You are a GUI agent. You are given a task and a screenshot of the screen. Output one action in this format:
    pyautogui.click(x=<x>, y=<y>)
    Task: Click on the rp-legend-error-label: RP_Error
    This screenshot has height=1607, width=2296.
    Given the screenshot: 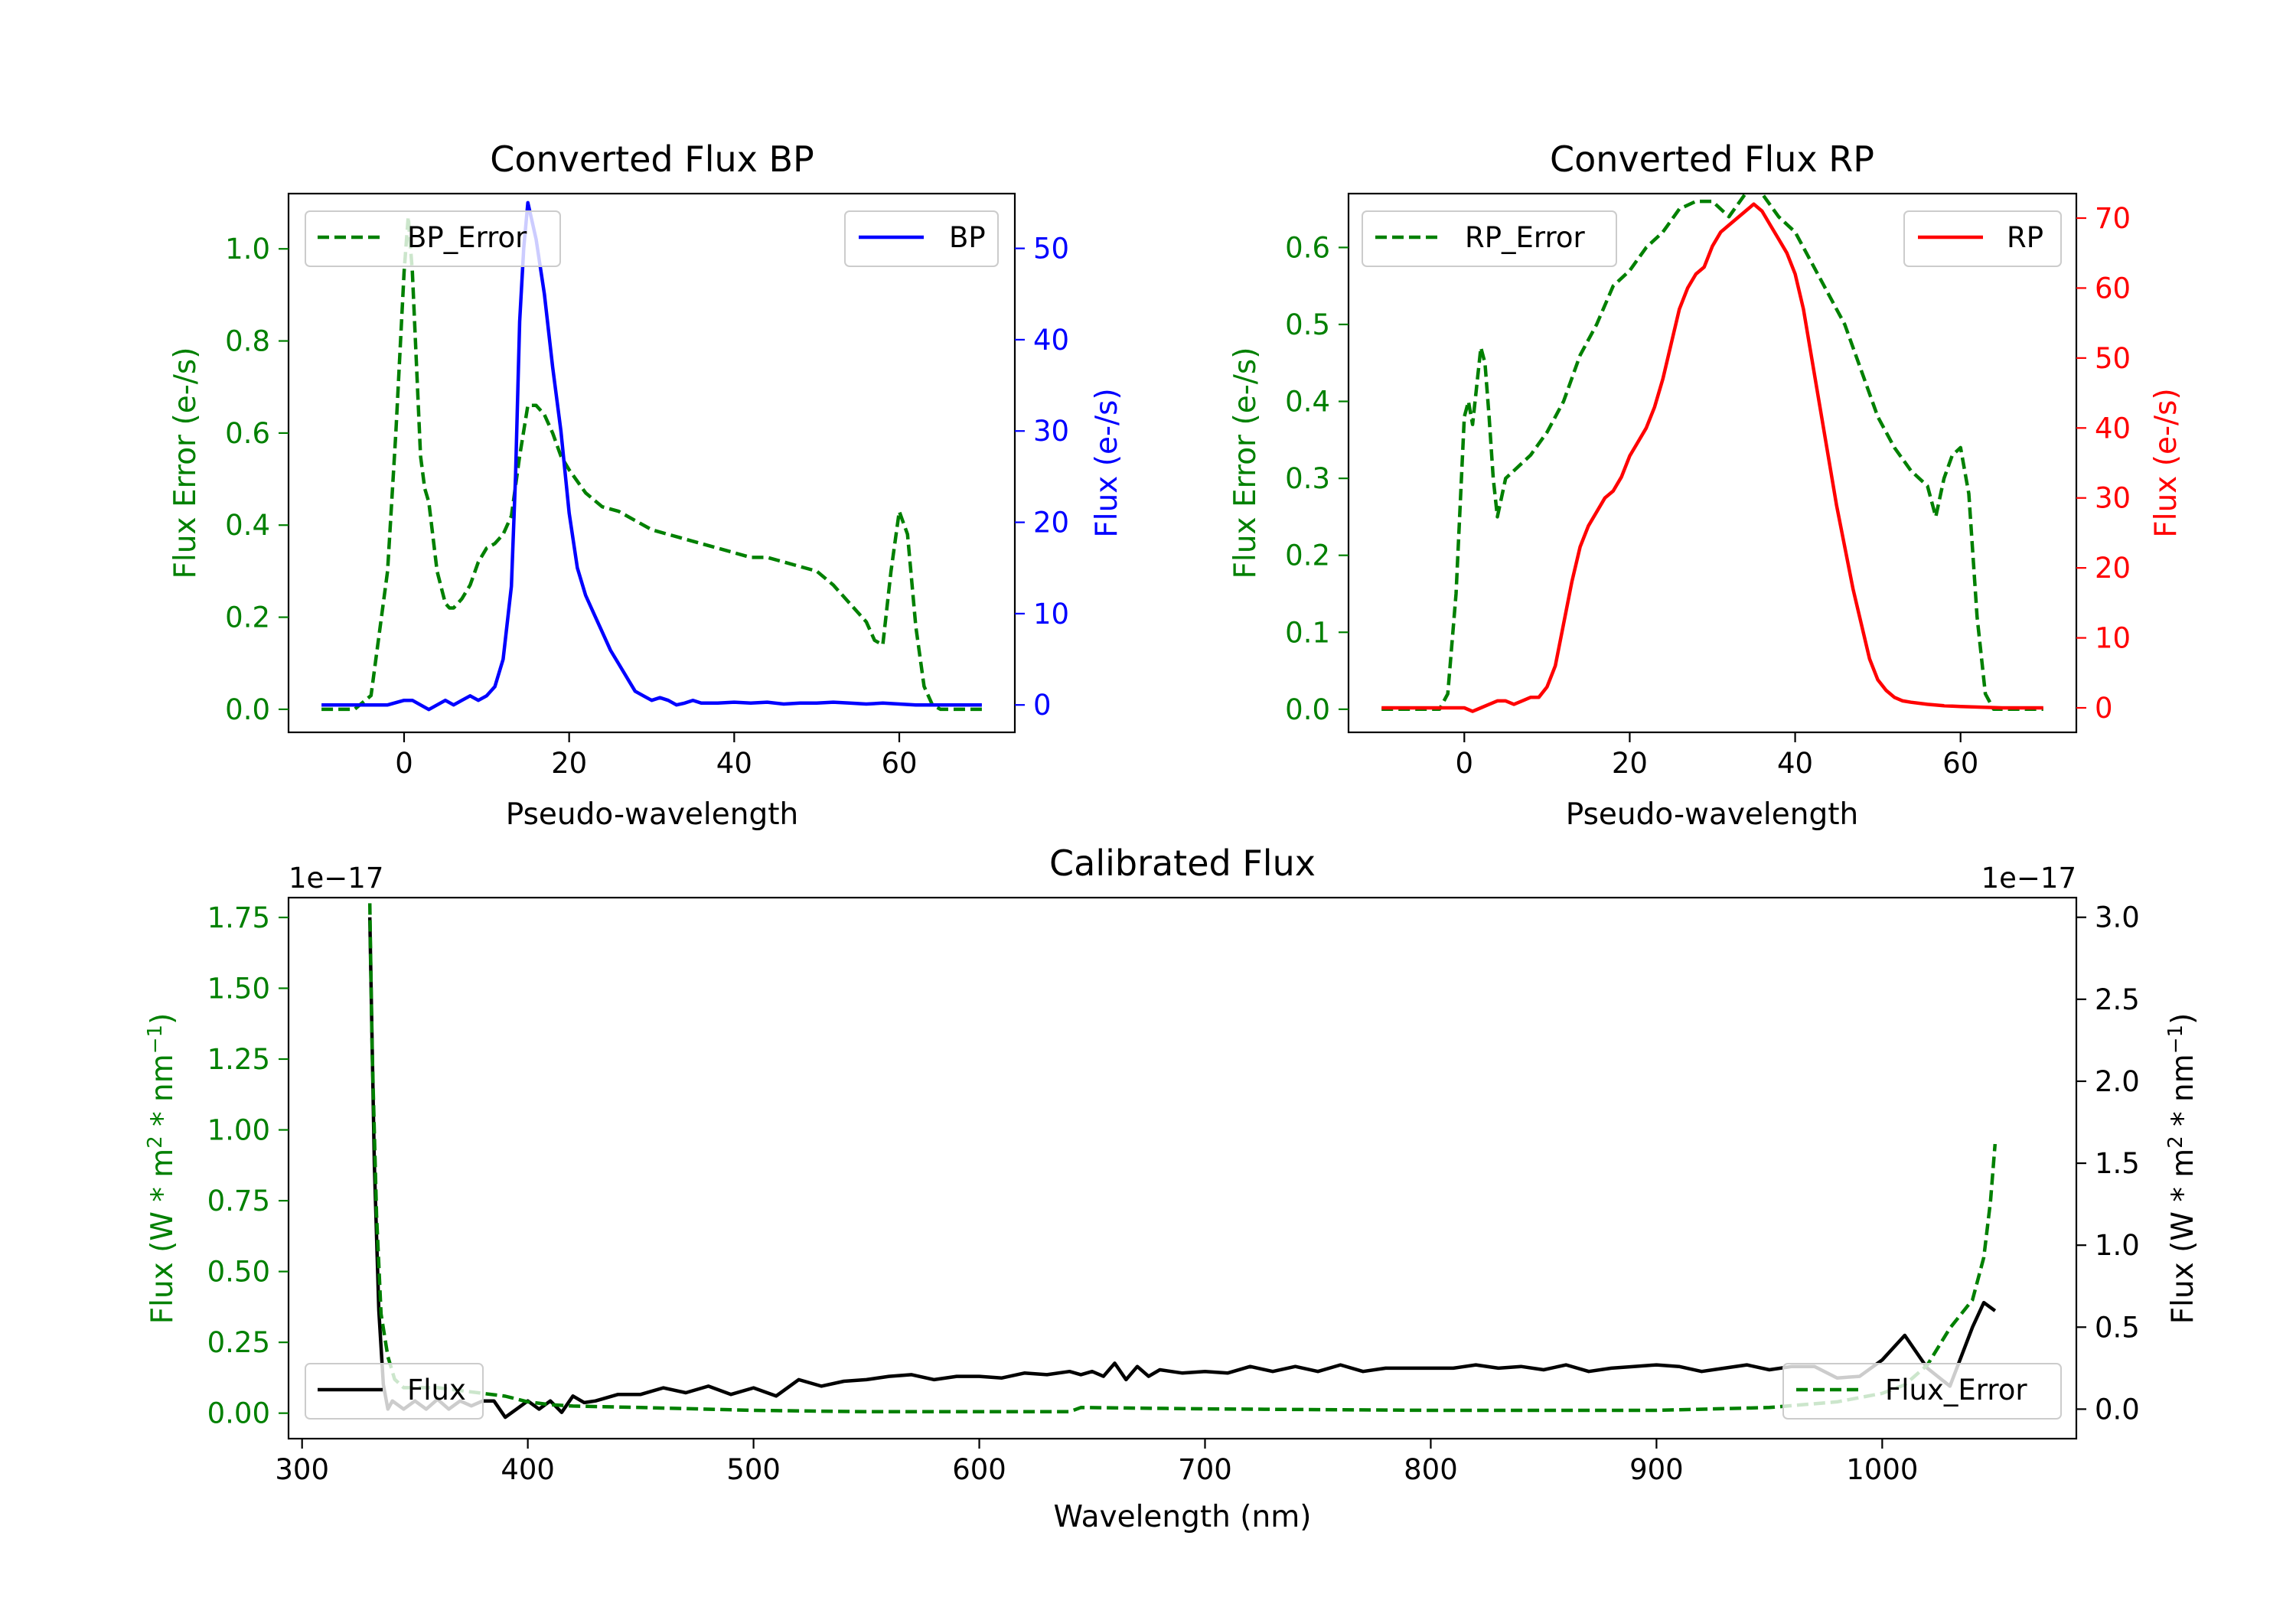 What is the action you would take?
    pyautogui.click(x=1525, y=237)
    